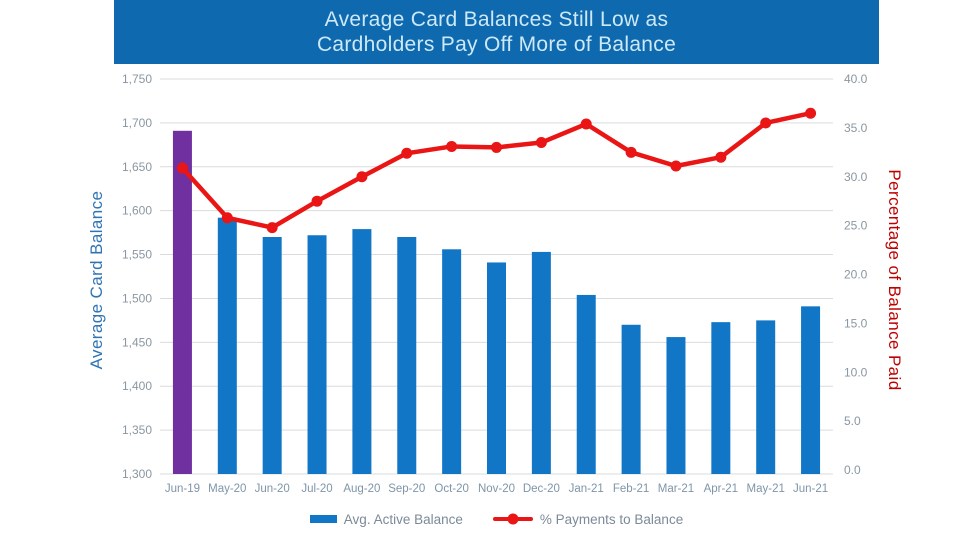 The image size is (960, 540). Describe the element at coordinates (137, 123) in the screenshot. I see `left-tick-label: 1,700` at that location.